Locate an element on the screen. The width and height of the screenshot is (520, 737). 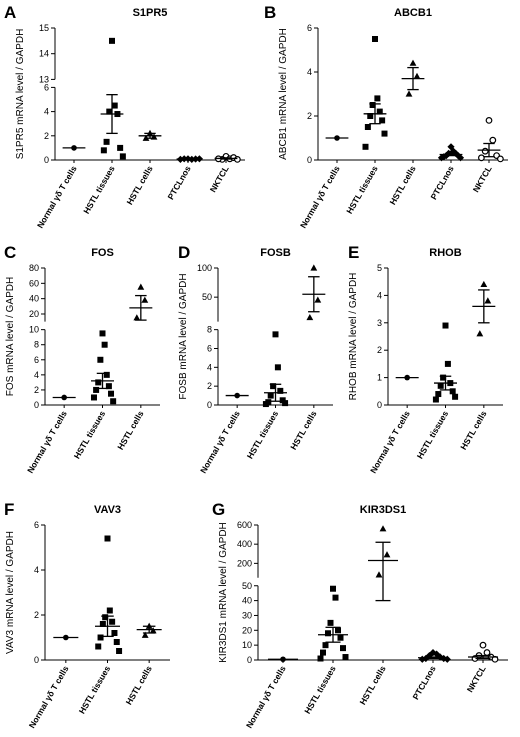
panel-letter: G is located at coordinates (218, 509).